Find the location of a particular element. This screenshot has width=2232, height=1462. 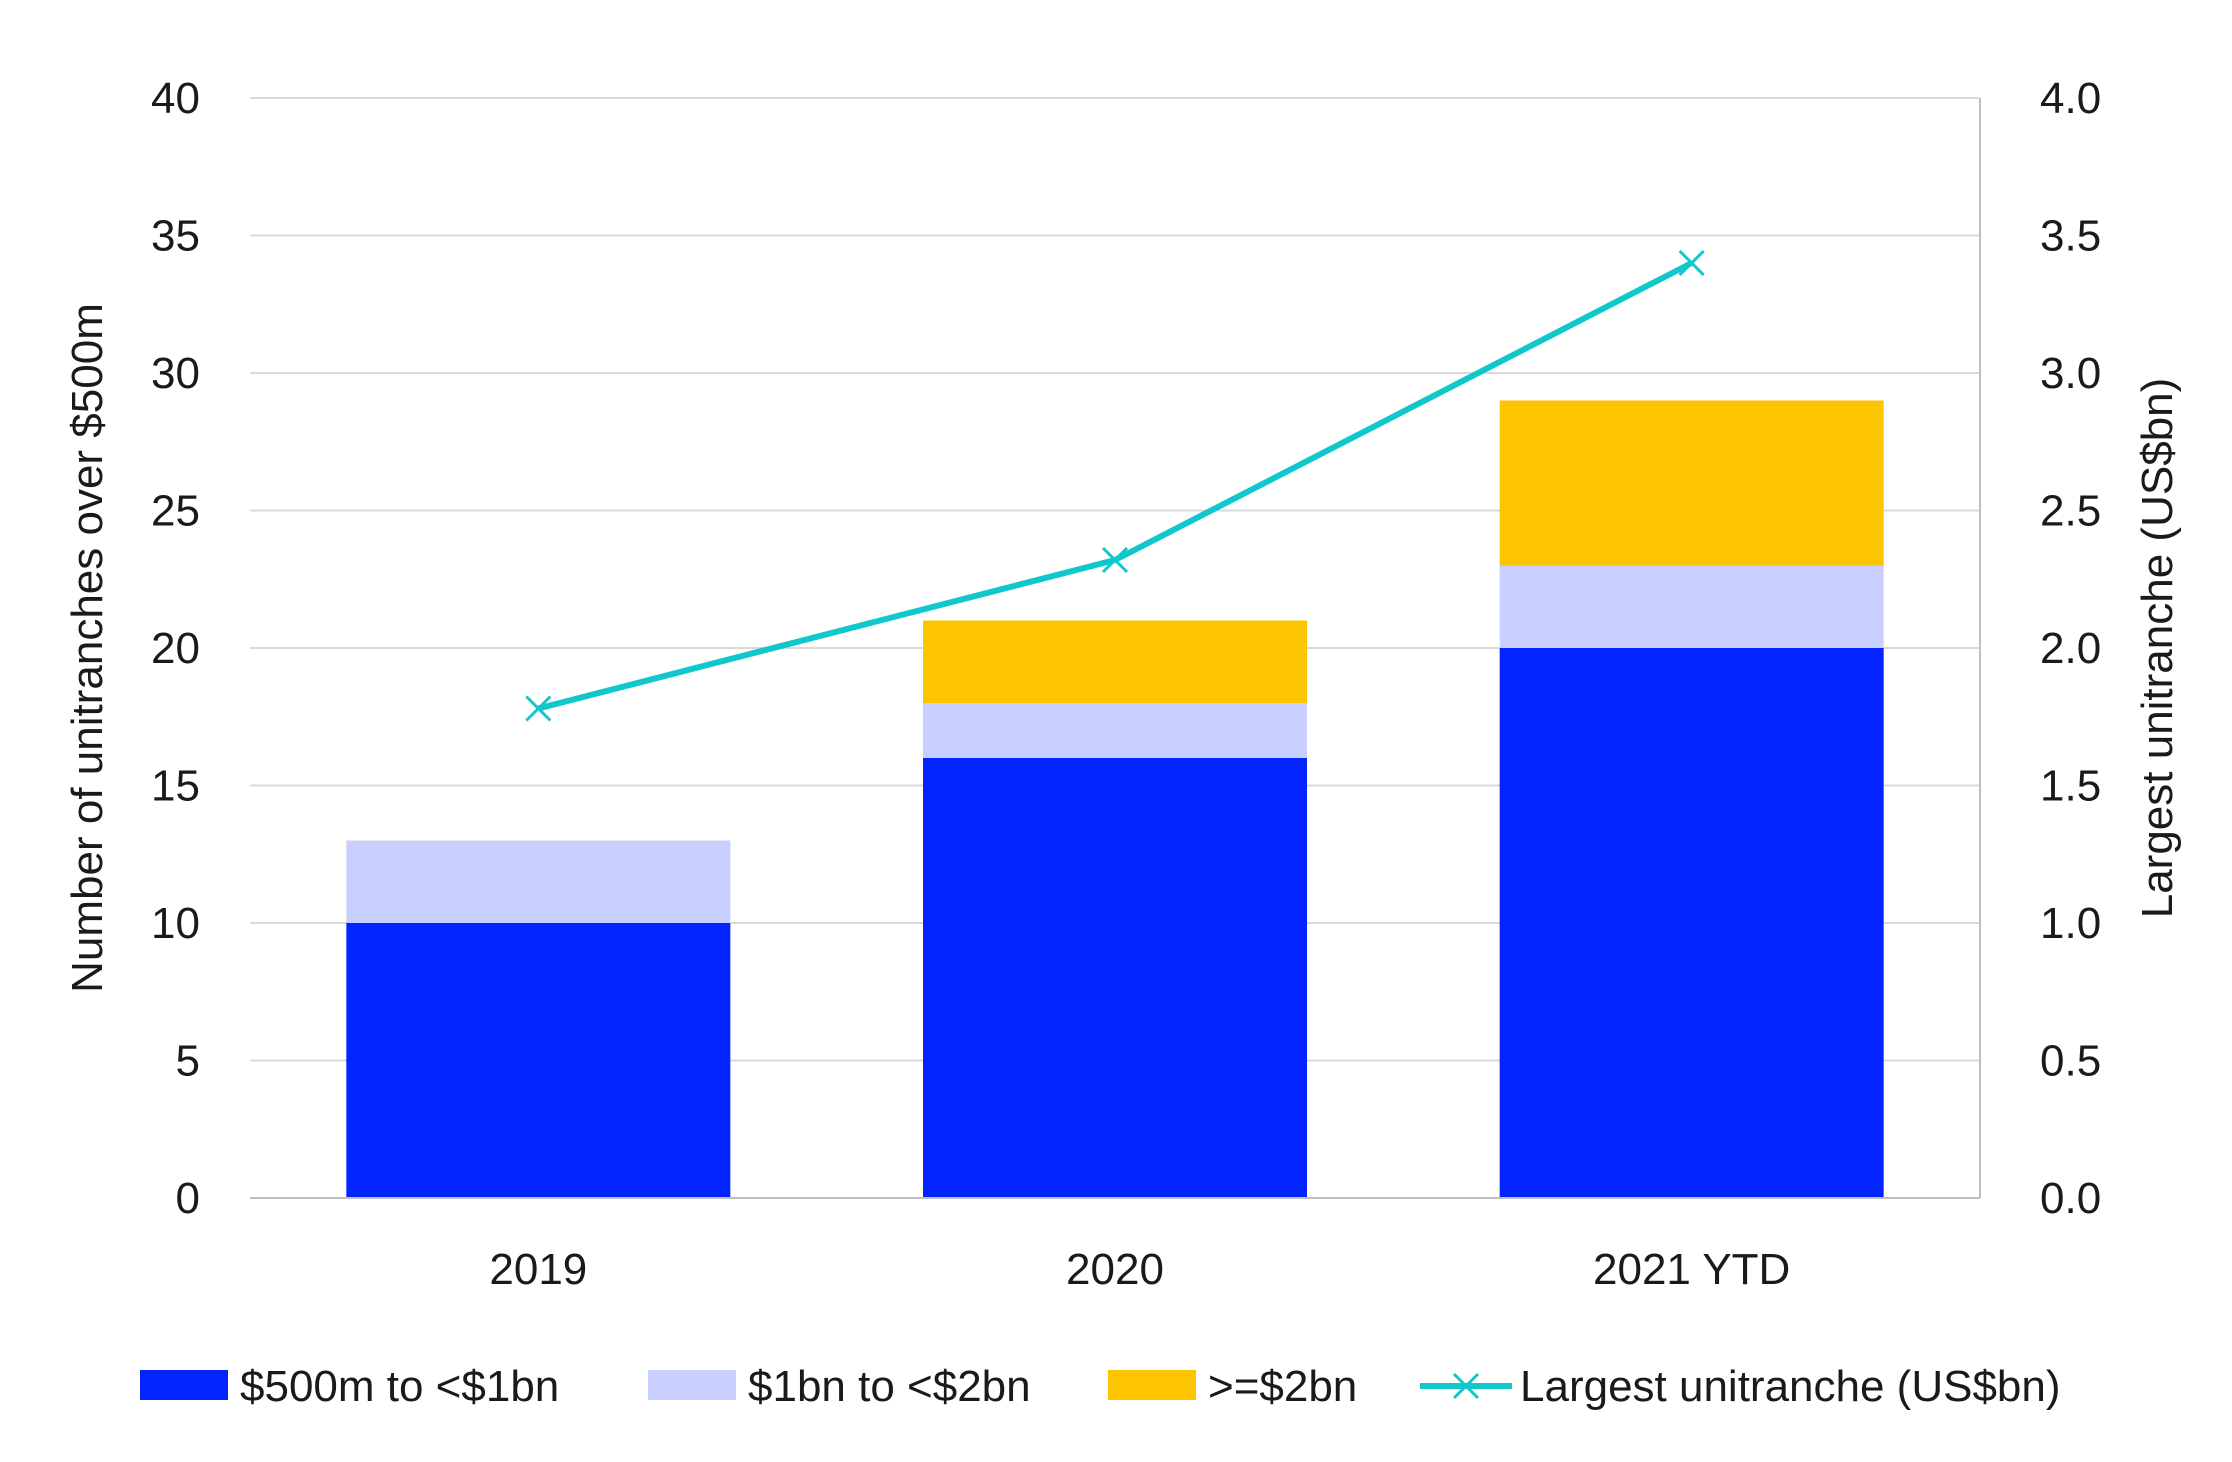

x-tick-label: 2019 is located at coordinates (538, 1269).